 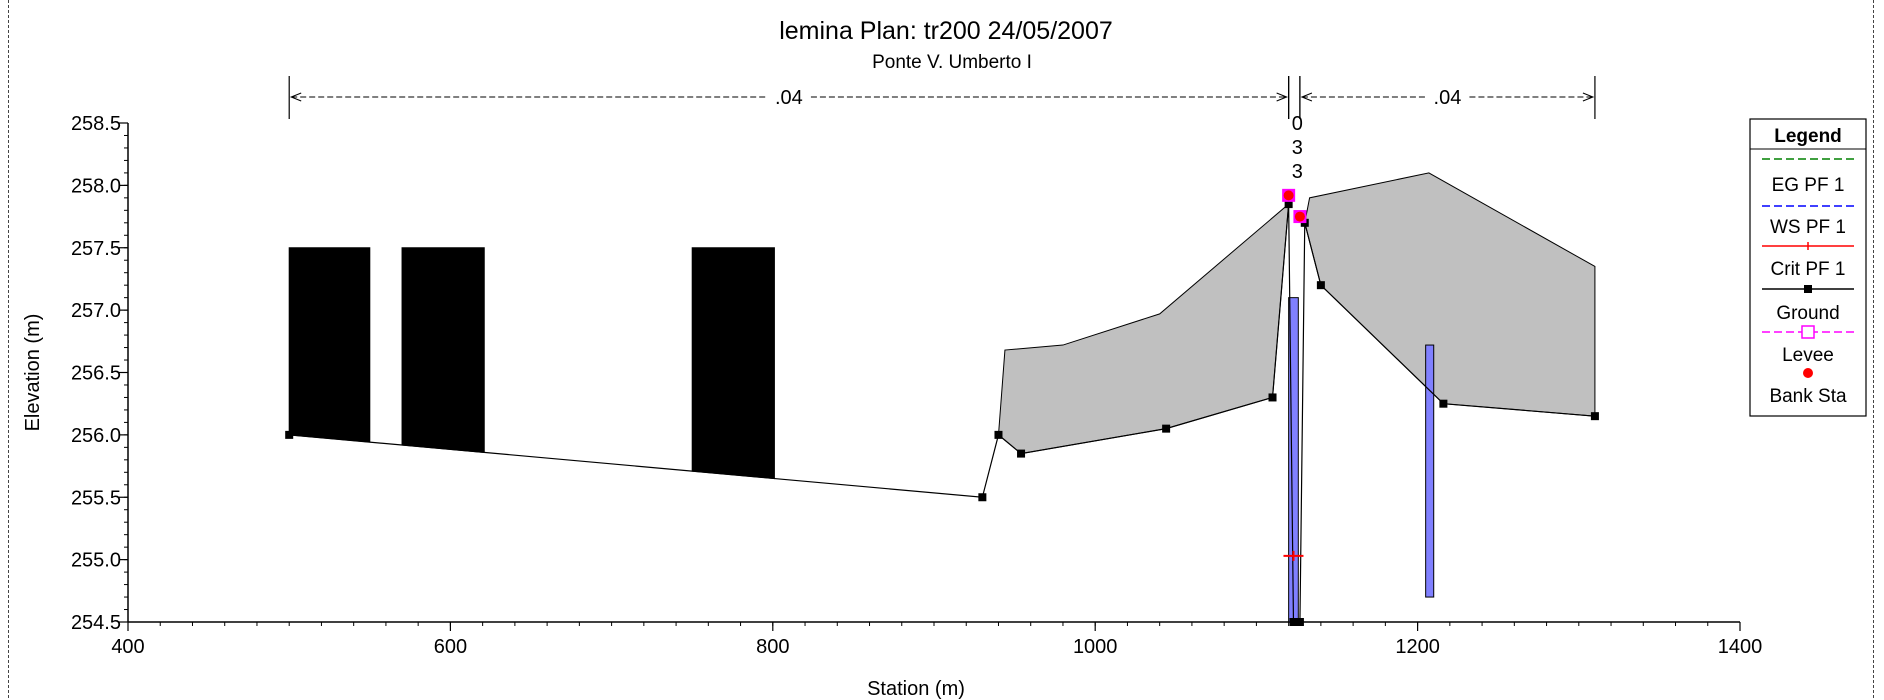 I want to click on y-tick-label: 254.5, so click(x=96, y=623).